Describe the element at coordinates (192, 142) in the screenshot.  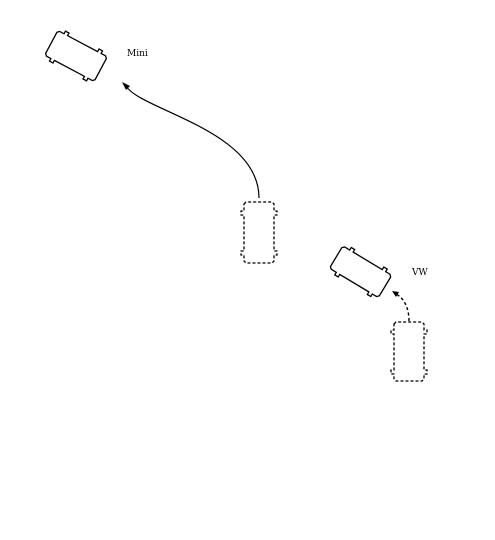
I see `mini-path-arrow` at that location.